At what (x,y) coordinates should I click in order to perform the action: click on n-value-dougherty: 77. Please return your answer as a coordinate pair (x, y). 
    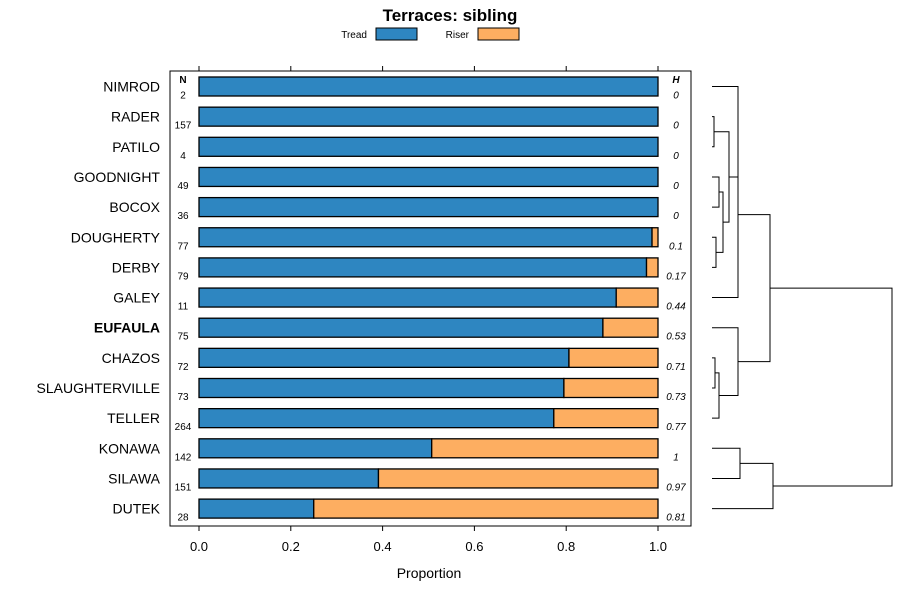
    Looking at the image, I should click on (183, 246).